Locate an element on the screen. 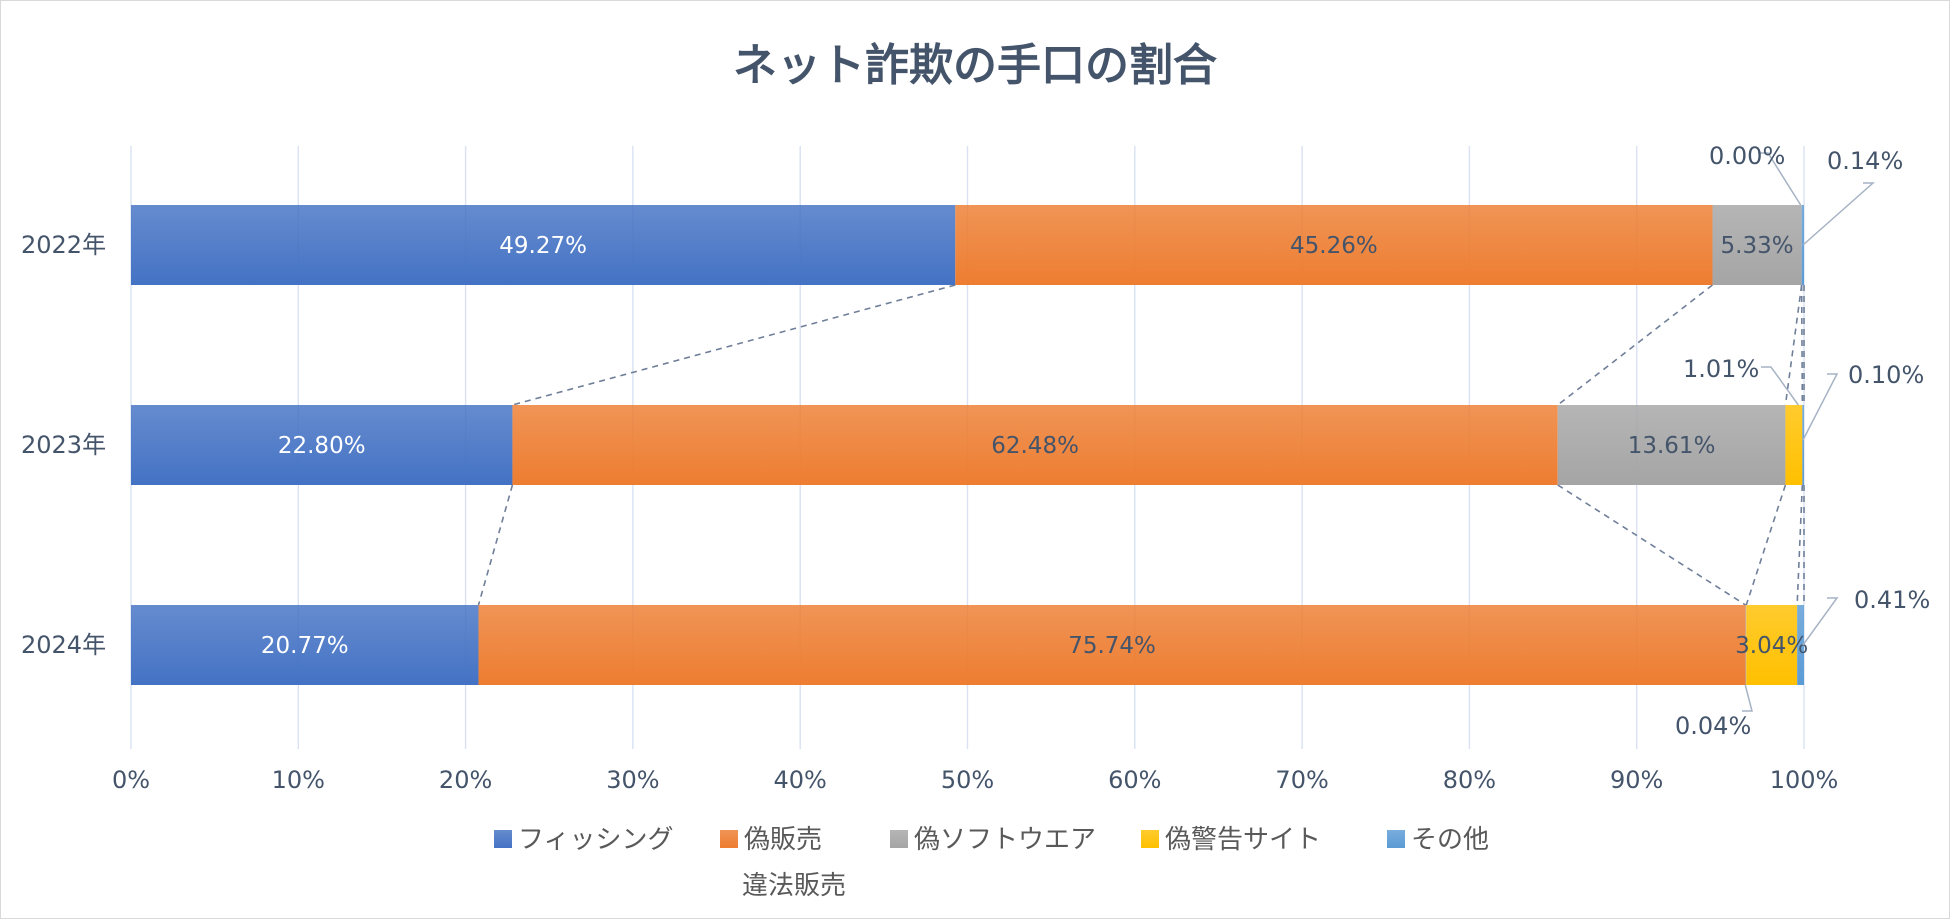 This screenshot has width=1950, height=919. data-label: 5.33% is located at coordinates (1757, 246).